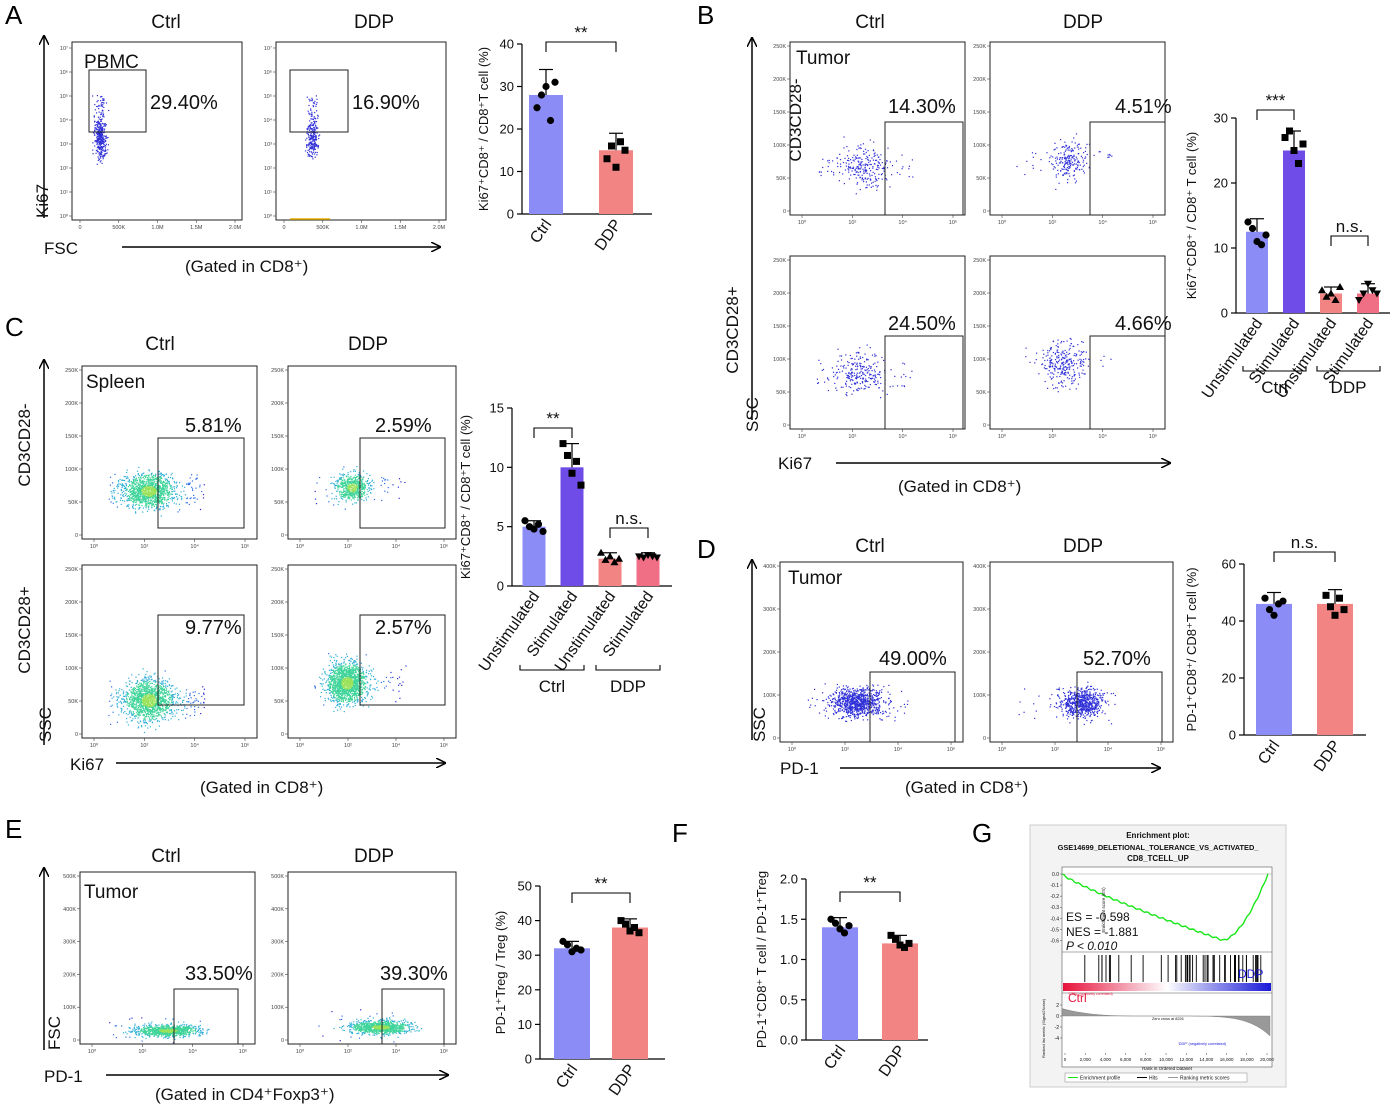  Describe the element at coordinates (268, 216) in the screenshot. I see `y-tick-label: 10⁰` at that location.